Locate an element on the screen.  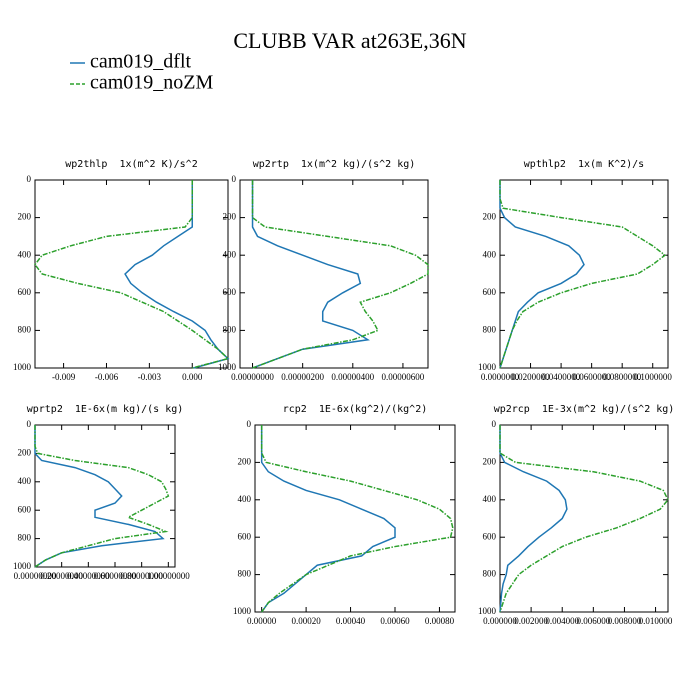
x-tick-label: 0.00080 is located at coordinates (440, 621).